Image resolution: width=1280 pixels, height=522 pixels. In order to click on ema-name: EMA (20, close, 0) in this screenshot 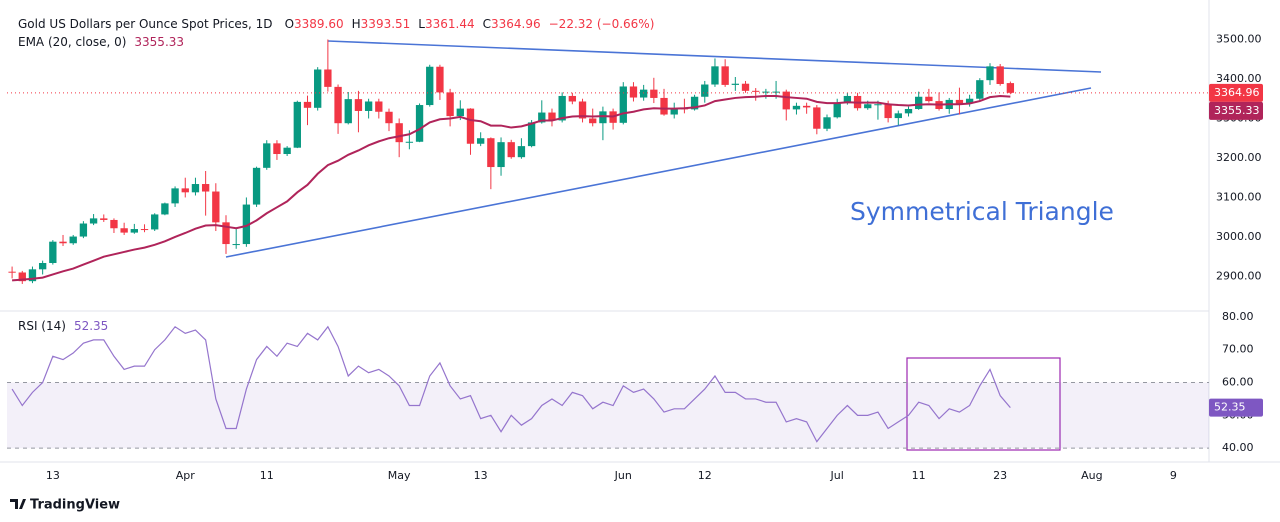, I will do `click(72, 42)`.